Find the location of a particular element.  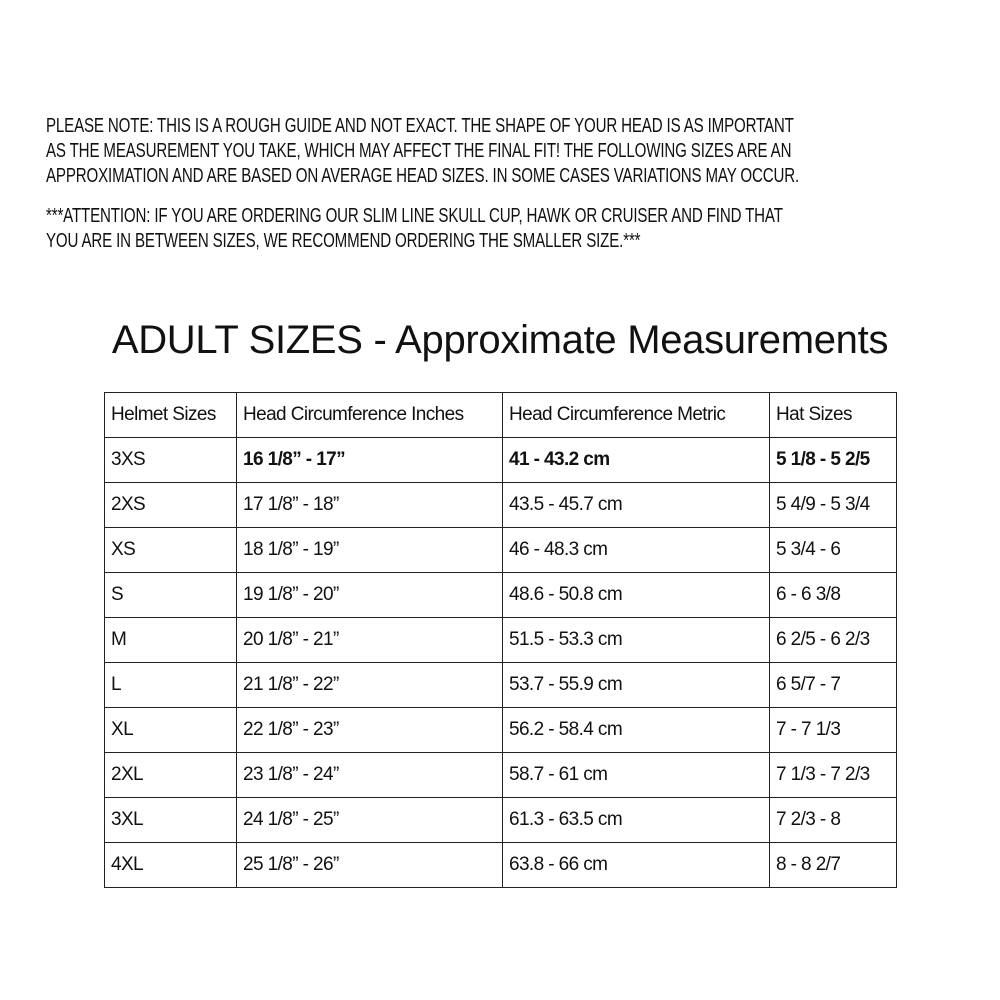

helmet-size-cell: 4XL is located at coordinates (170, 865).